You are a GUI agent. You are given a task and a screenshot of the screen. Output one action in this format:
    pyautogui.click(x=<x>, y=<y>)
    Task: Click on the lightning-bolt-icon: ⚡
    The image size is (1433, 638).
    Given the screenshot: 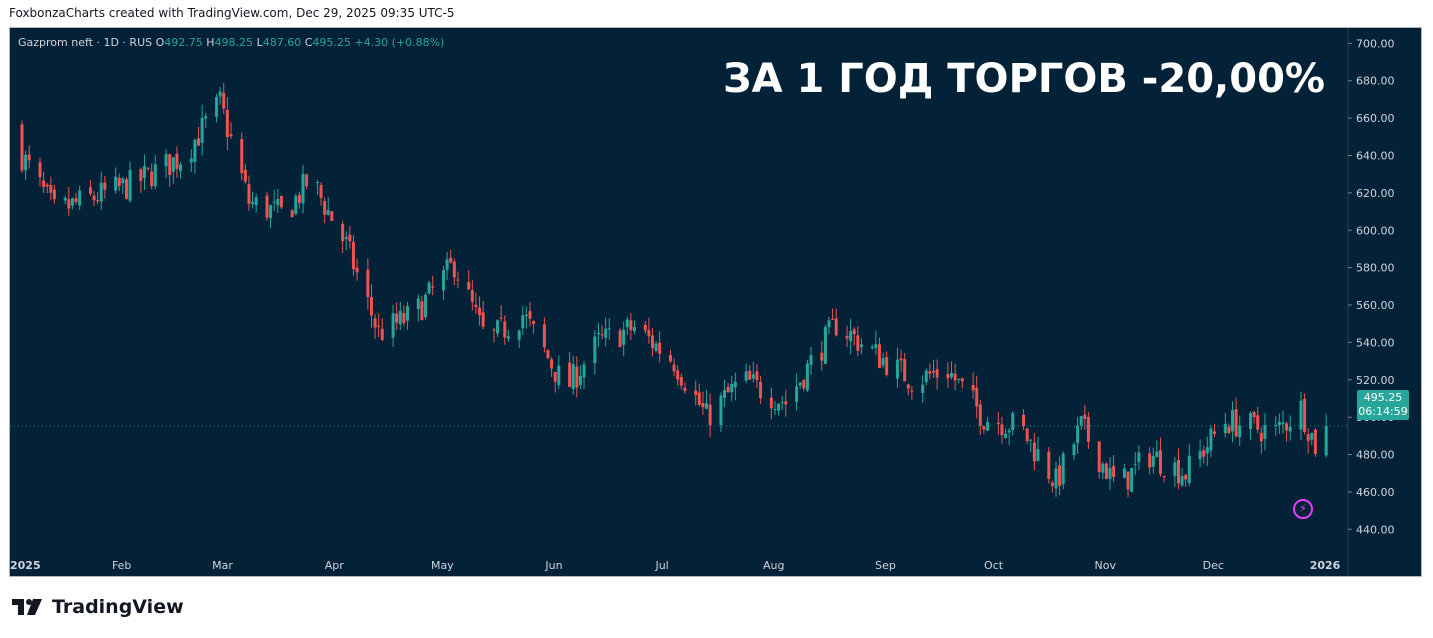 What is the action you would take?
    pyautogui.click(x=1303, y=509)
    